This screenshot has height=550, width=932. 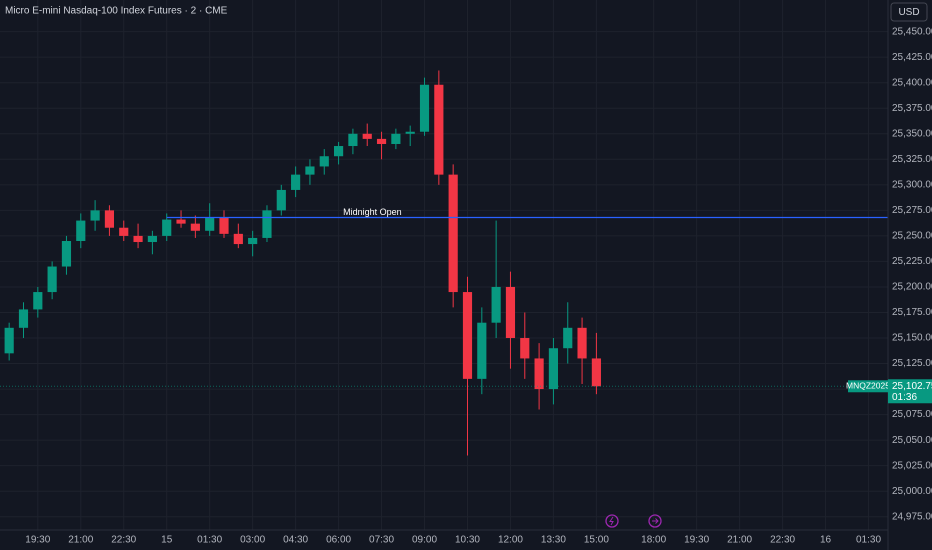 I want to click on x-tick-label: 09:00, so click(x=424, y=540).